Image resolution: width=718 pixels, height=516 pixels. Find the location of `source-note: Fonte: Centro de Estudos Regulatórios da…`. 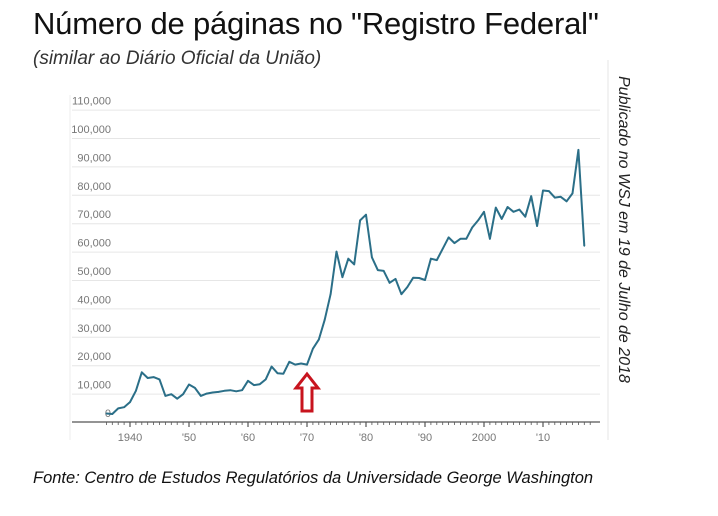

source-note: Fonte: Centro de Estudos Regulatórios da… is located at coordinates (313, 478).